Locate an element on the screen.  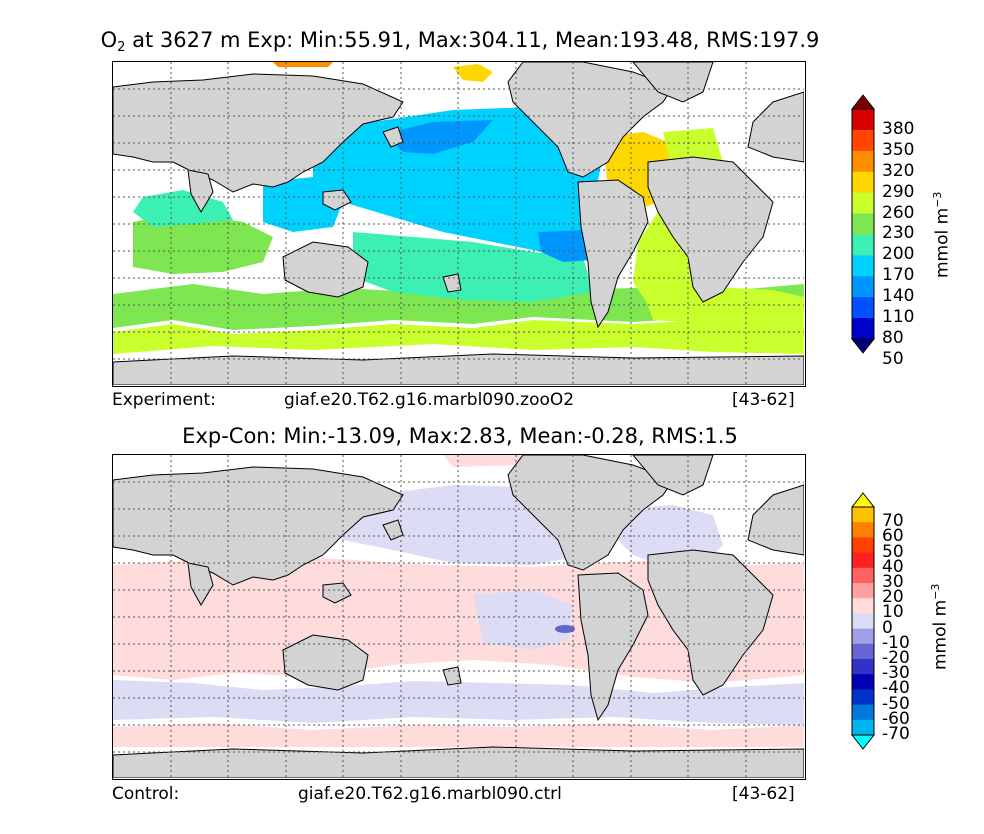
panel1-caption-label: Experiment: is located at coordinates (164, 400).